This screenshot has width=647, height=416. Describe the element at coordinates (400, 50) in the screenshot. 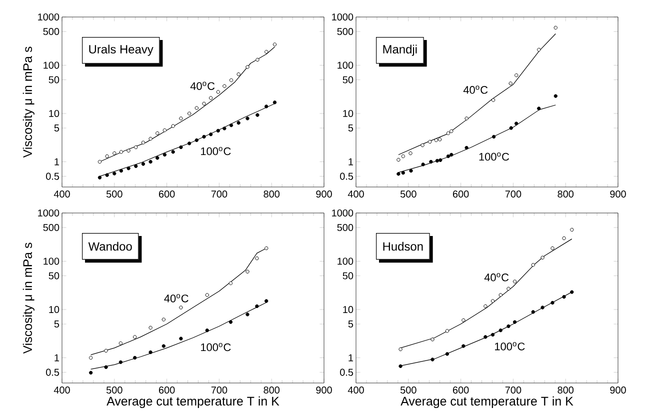

I see `text: Mandji` at that location.